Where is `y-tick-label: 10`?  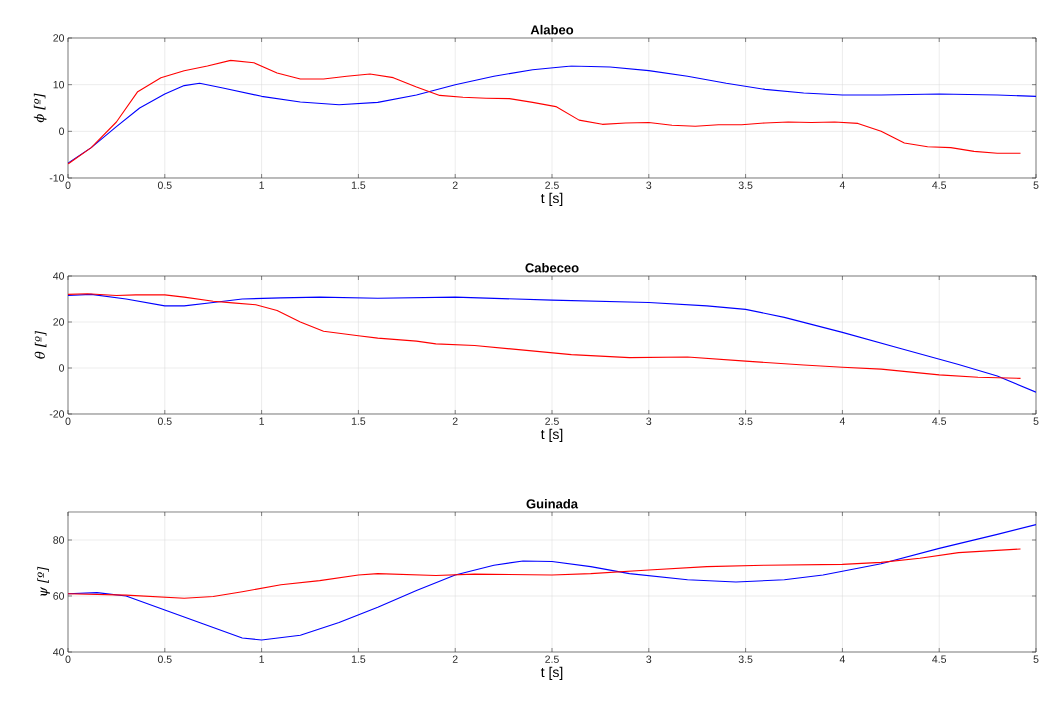 y-tick-label: 10 is located at coordinates (59, 84).